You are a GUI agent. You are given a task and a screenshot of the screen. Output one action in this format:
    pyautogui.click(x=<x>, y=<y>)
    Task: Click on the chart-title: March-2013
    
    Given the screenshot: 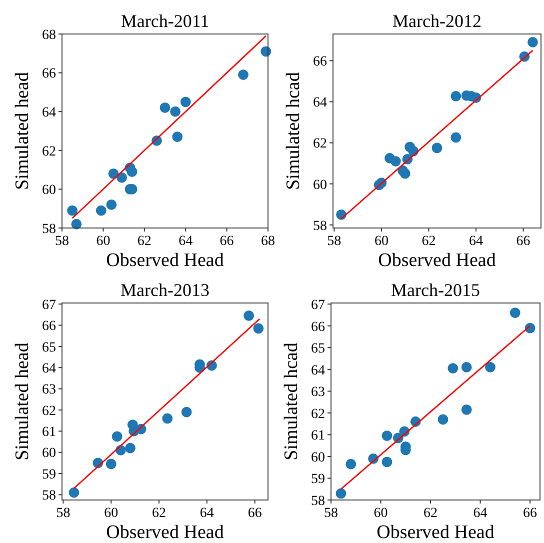 What is the action you would take?
    pyautogui.click(x=165, y=290)
    